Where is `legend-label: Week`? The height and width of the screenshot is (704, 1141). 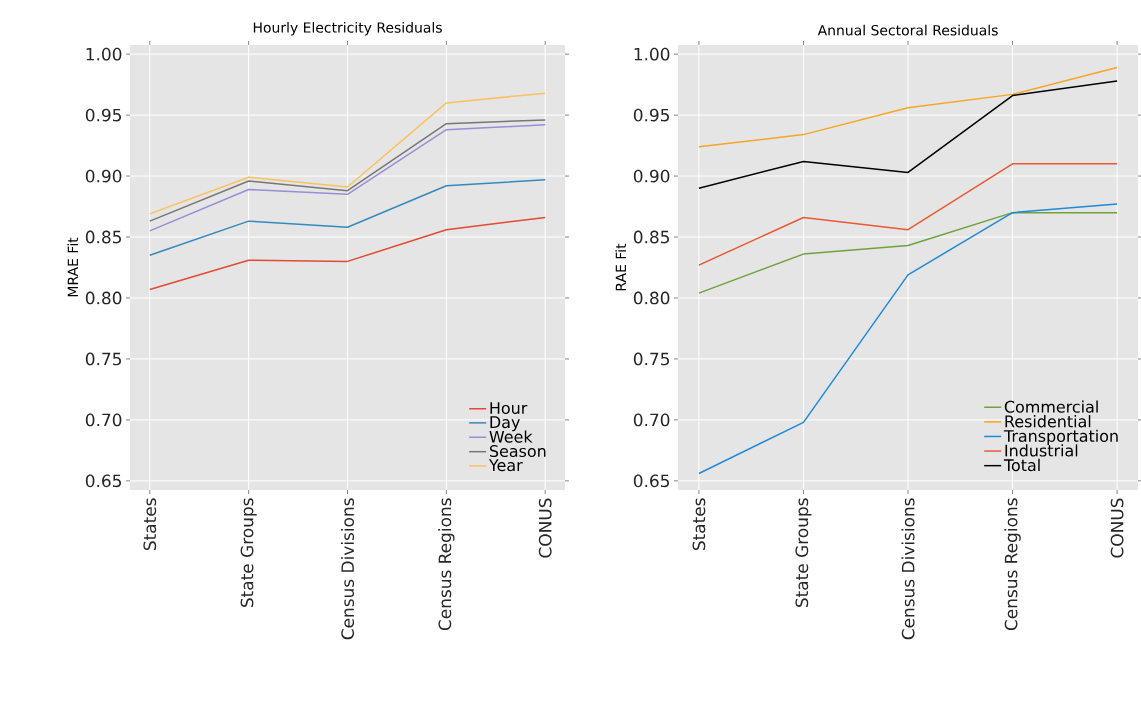 legend-label: Week is located at coordinates (511, 436).